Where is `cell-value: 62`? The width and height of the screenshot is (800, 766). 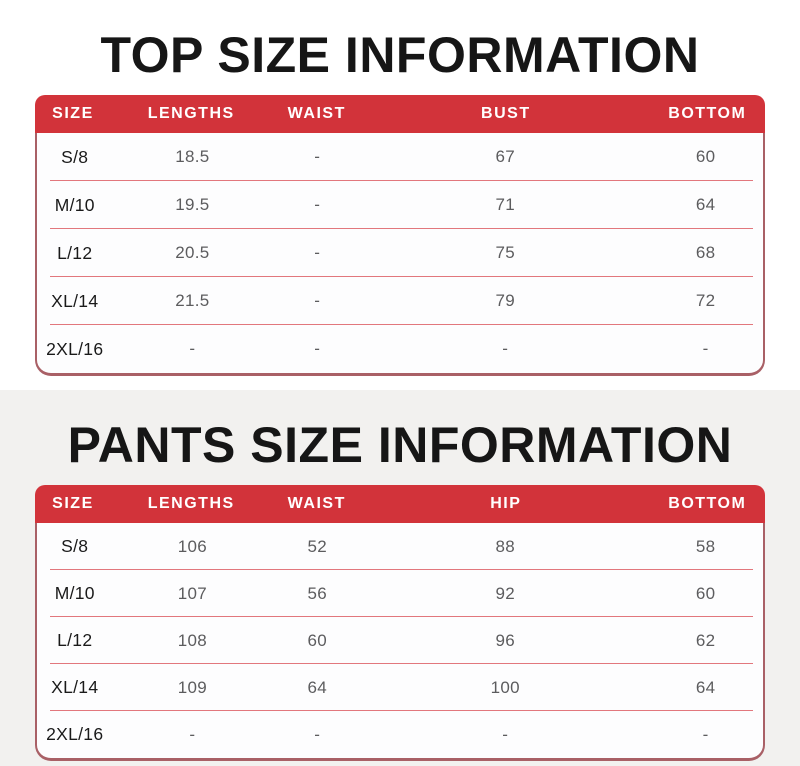 cell-value: 62 is located at coordinates (705, 640).